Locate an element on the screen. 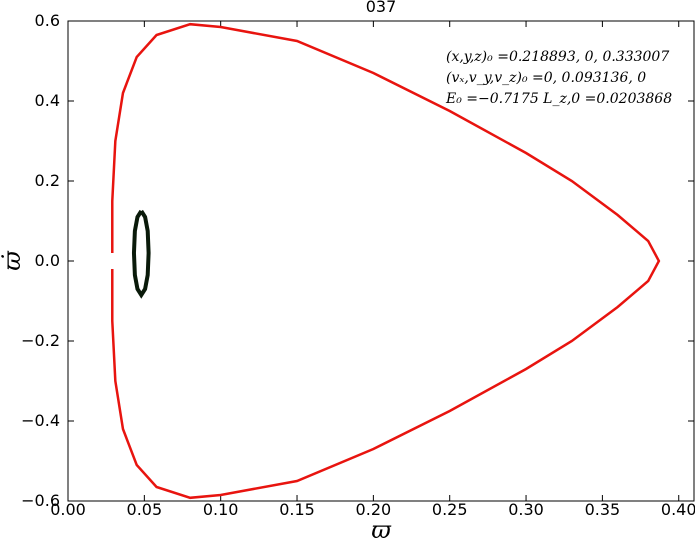  y-axis-label: ϖ̇ is located at coordinates (13, 260).